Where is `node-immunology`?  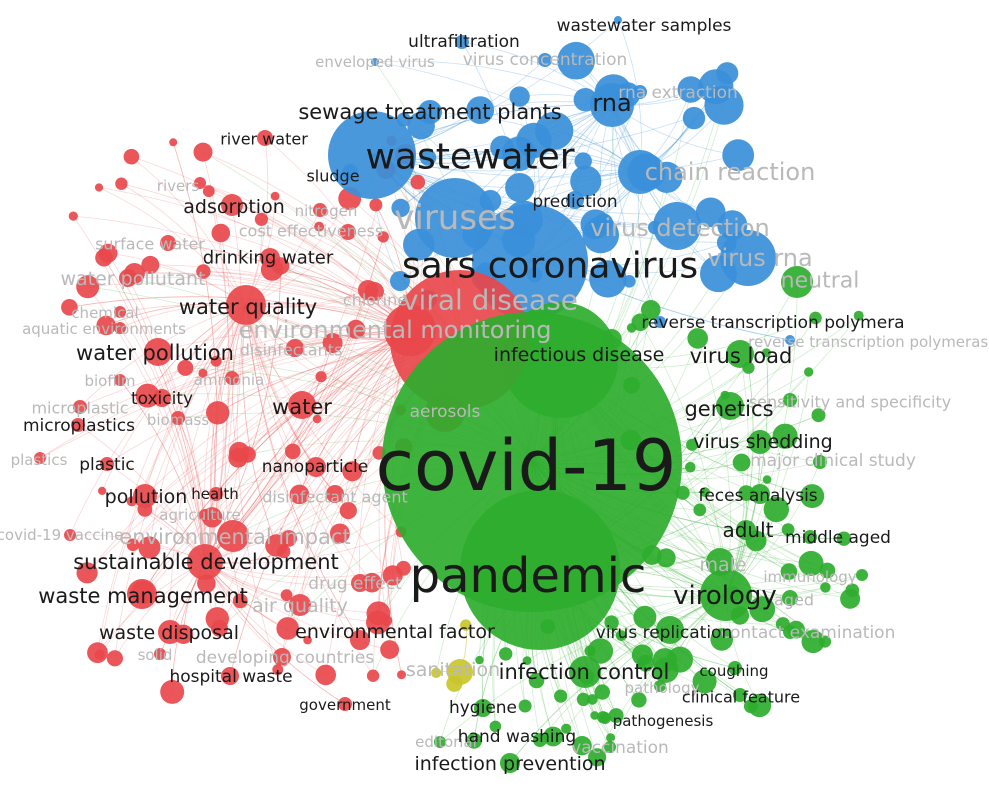
node-immunology is located at coordinates (862, 575).